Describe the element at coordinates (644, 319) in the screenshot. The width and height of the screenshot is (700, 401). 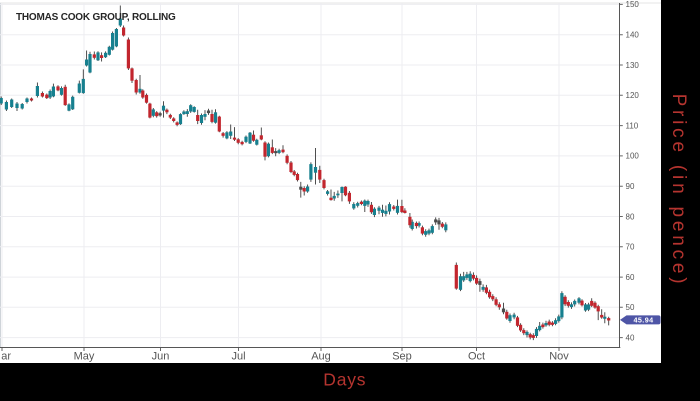
I see `svg-text: 45.94` at that location.